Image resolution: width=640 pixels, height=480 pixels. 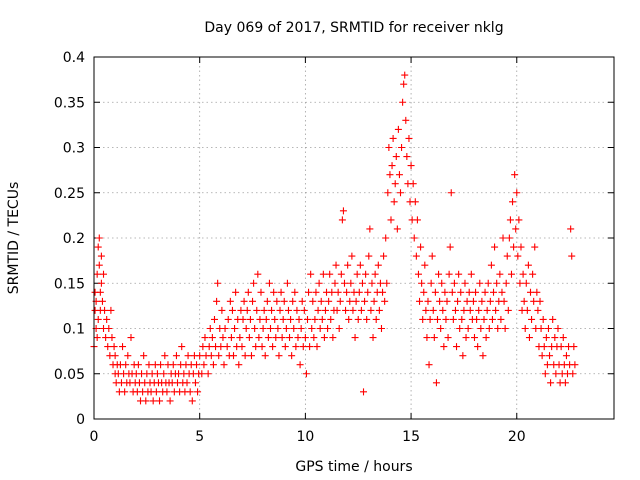 I want to click on y-tick-label: 0.4, so click(x=74, y=58).